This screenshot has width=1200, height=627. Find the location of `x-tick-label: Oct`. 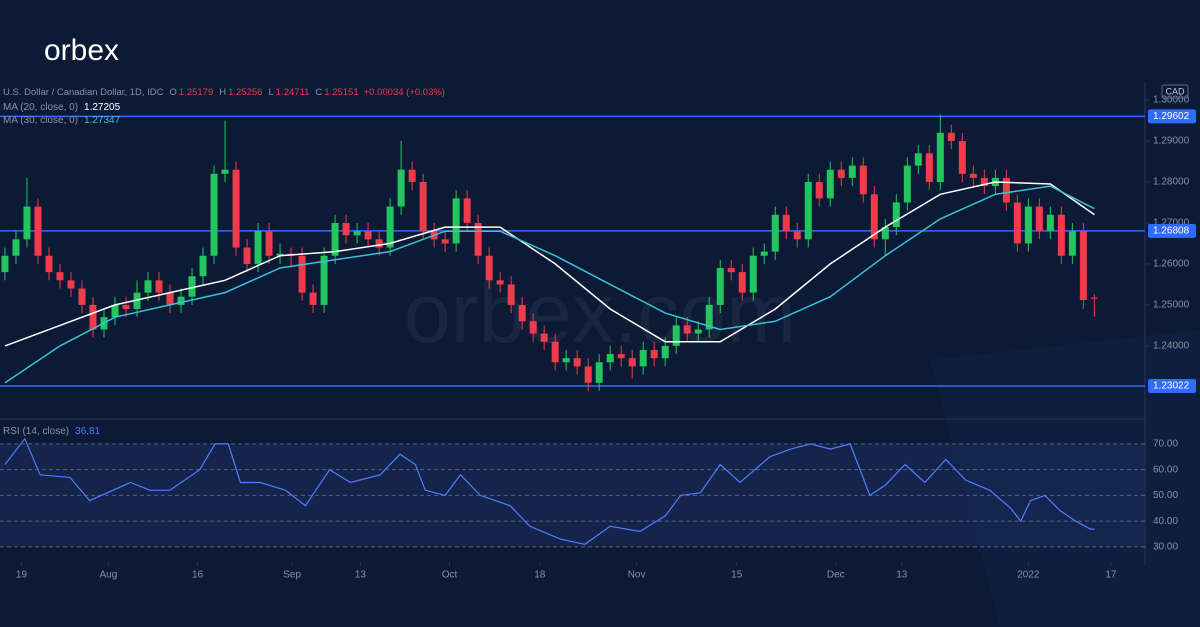

x-tick-label: Oct is located at coordinates (450, 575).